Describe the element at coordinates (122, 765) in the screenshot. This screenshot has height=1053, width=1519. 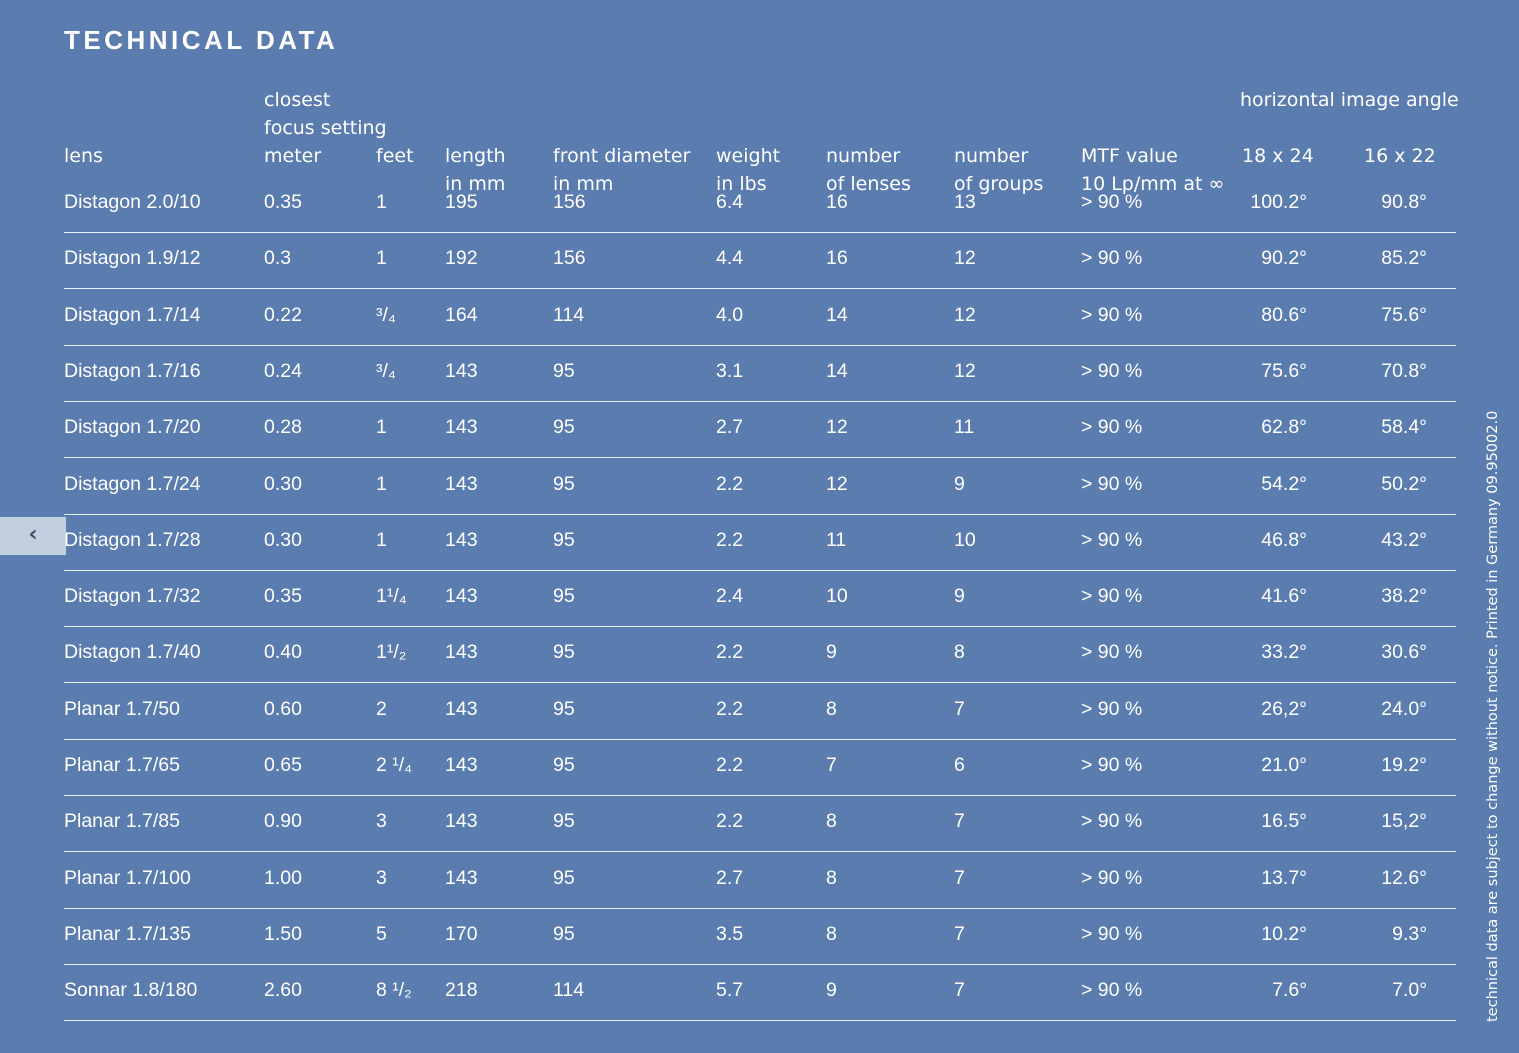
I see `cell-lens: Planar 1.7/65` at that location.